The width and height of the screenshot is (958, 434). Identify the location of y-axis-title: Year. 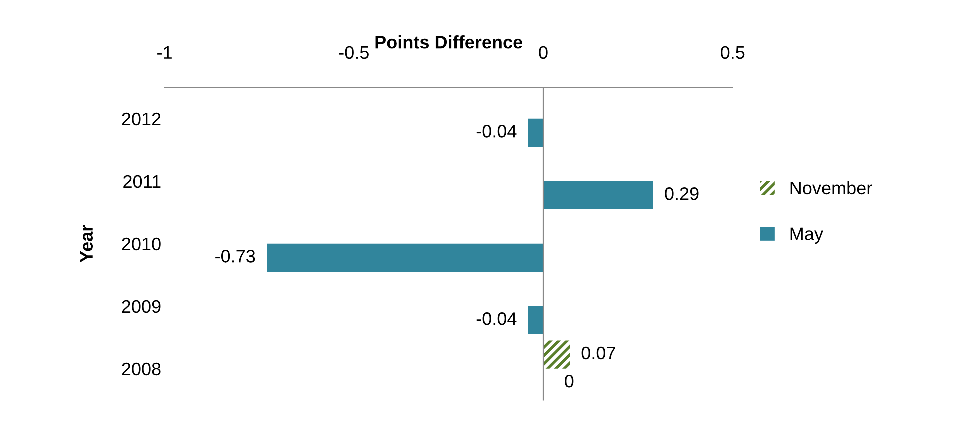
(87, 244).